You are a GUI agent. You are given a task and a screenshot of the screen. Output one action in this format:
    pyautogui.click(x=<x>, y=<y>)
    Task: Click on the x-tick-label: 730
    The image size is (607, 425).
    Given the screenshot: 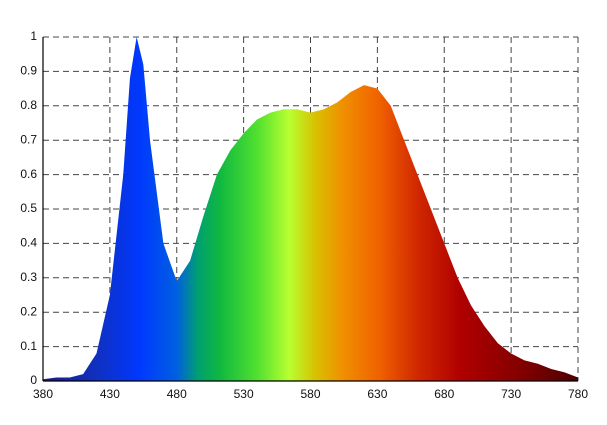 What is the action you would take?
    pyautogui.click(x=511, y=394)
    